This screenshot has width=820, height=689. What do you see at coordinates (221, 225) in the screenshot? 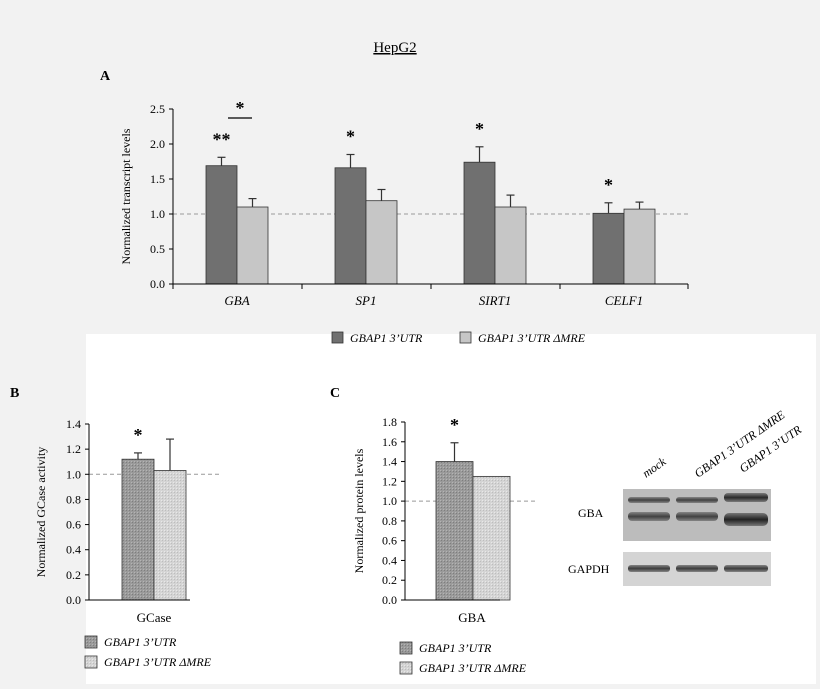
I see `bar-a-gba-s1` at bounding box center [221, 225].